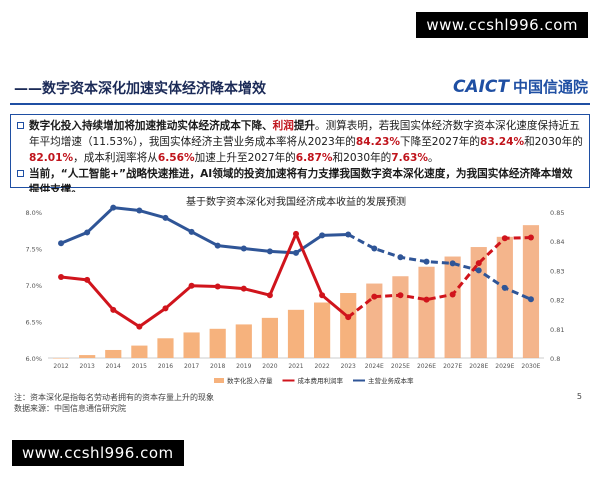 The width and height of the screenshot is (600, 480). What do you see at coordinates (322, 330) in the screenshot?
I see `bar-2022` at bounding box center [322, 330].